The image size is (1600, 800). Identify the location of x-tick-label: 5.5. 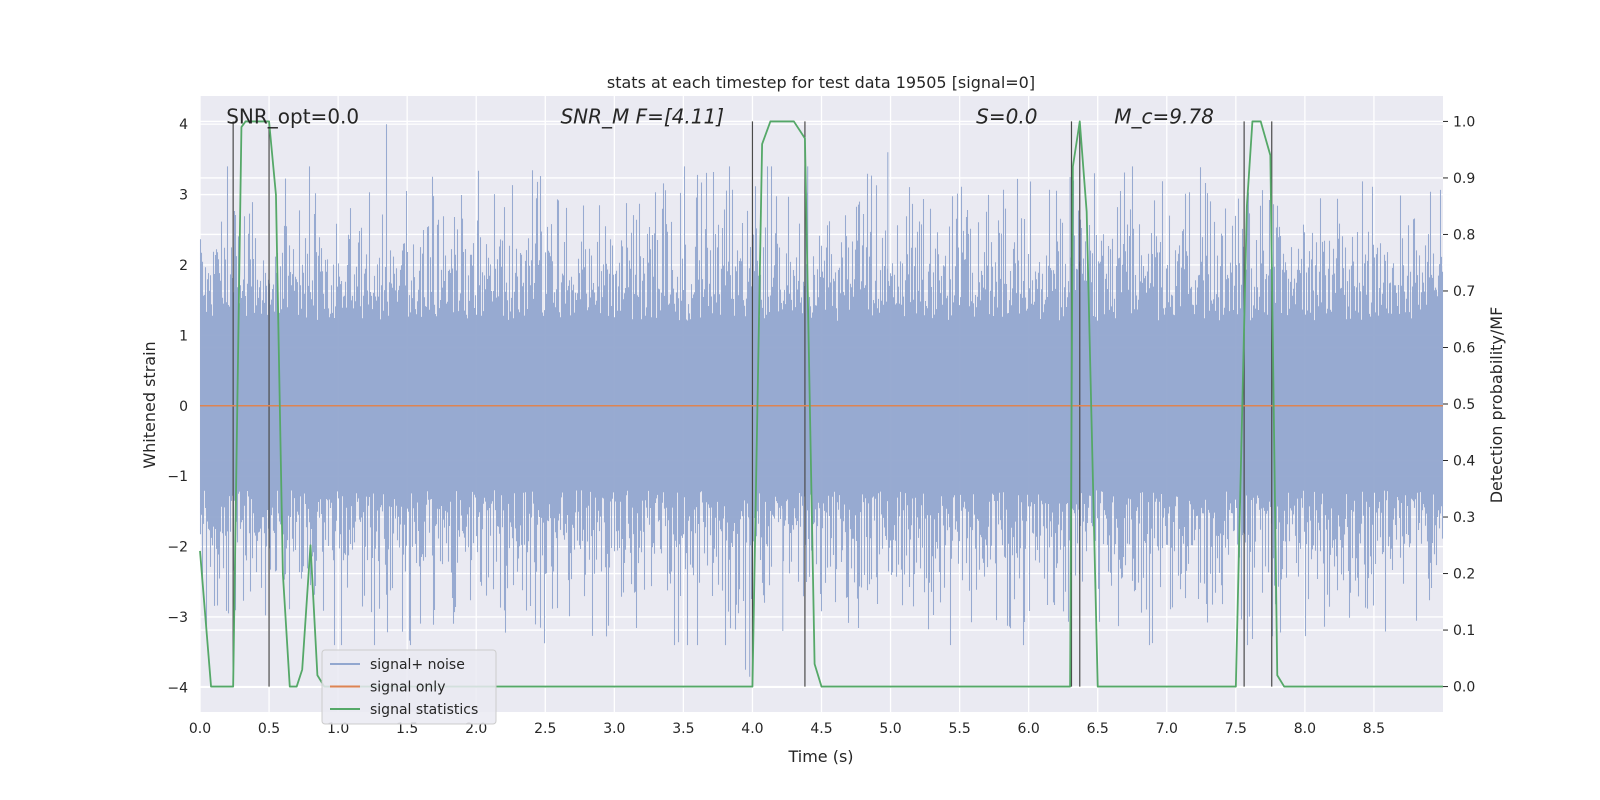
(959, 729).